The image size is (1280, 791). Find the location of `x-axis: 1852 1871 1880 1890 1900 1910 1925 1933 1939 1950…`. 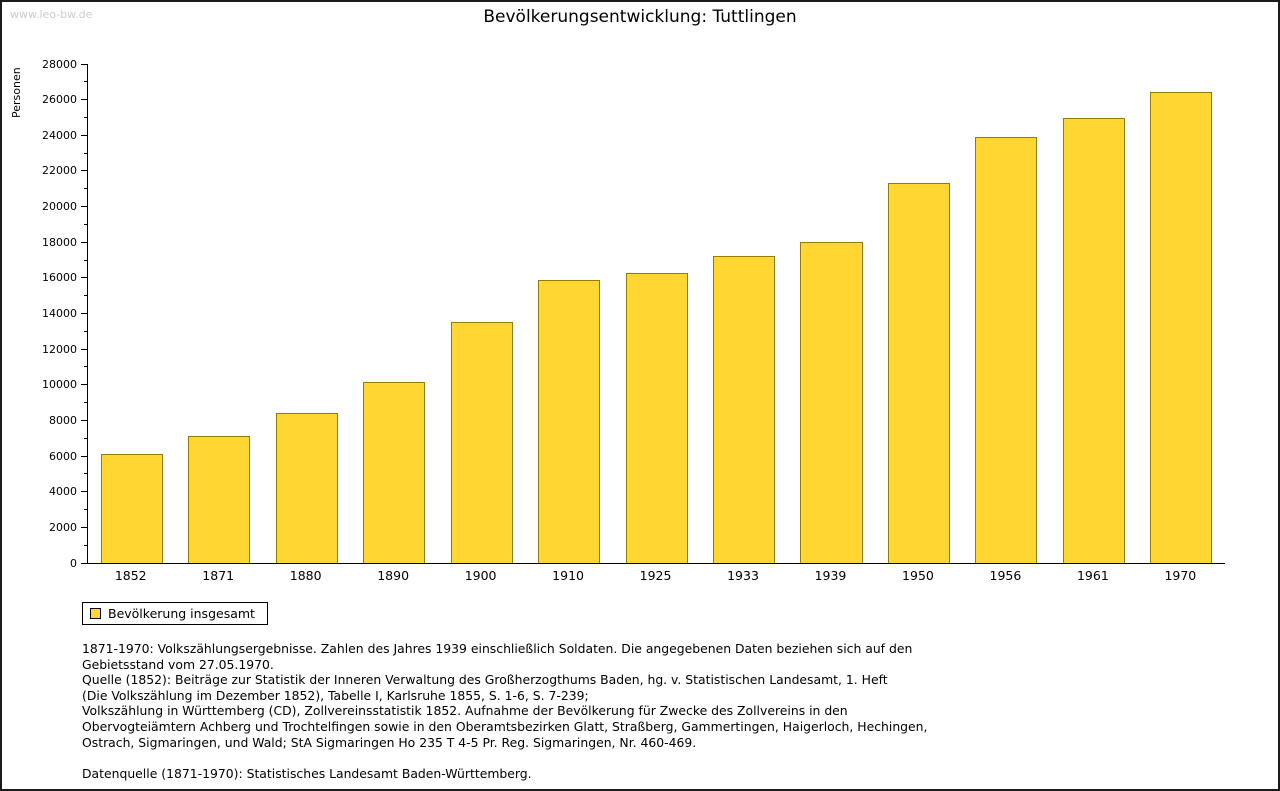

x-axis: 1852 1871 1880 1890 1900 1910 1925 1933 1939 1950… is located at coordinates (655, 575).